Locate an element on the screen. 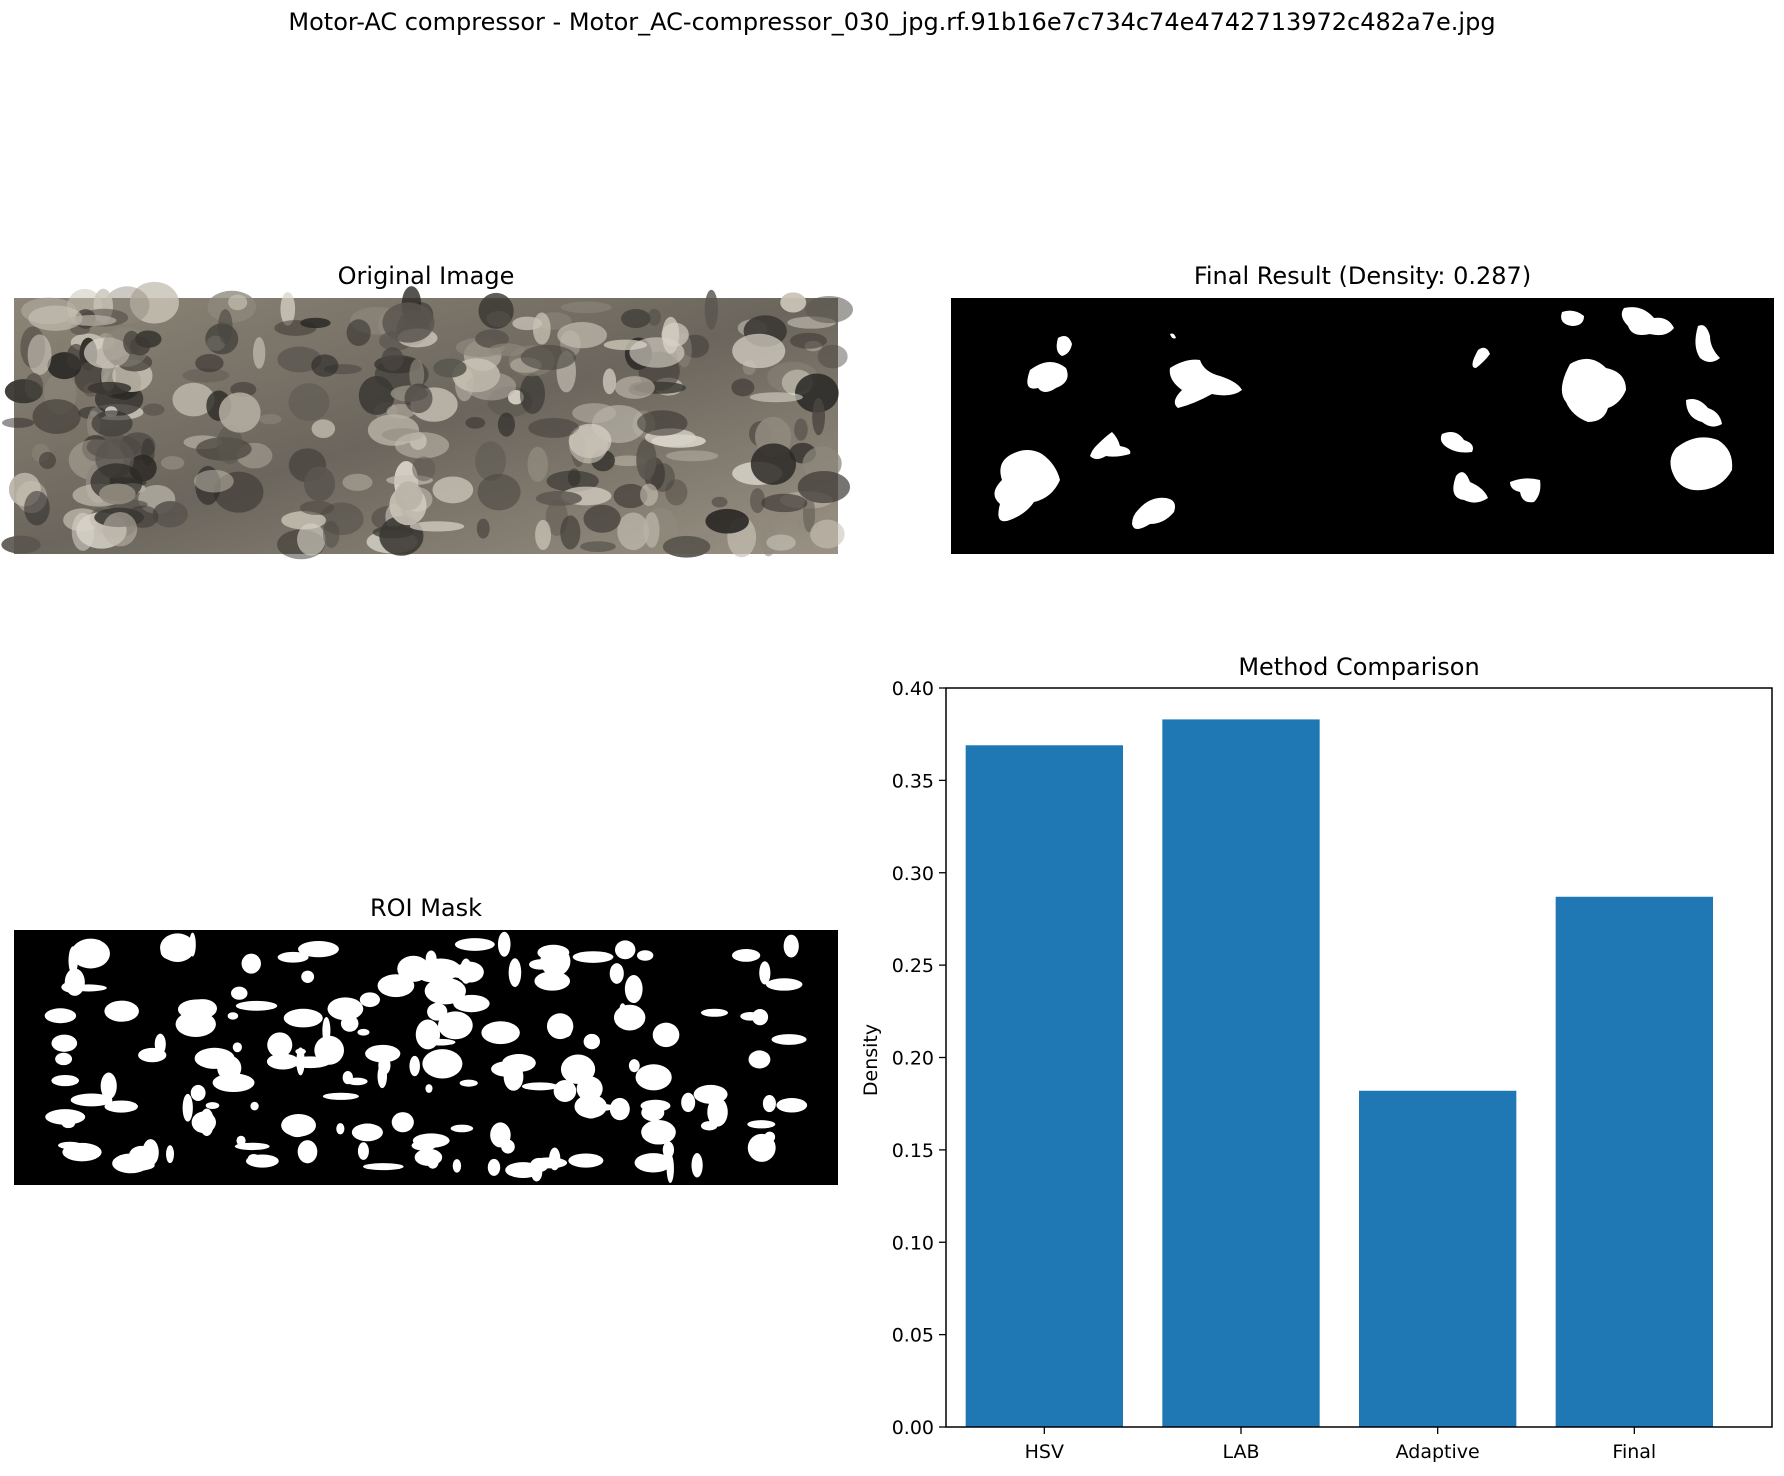 This screenshot has height=1476, width=1784. y-tick-label: 0.40 is located at coordinates (913, 689).